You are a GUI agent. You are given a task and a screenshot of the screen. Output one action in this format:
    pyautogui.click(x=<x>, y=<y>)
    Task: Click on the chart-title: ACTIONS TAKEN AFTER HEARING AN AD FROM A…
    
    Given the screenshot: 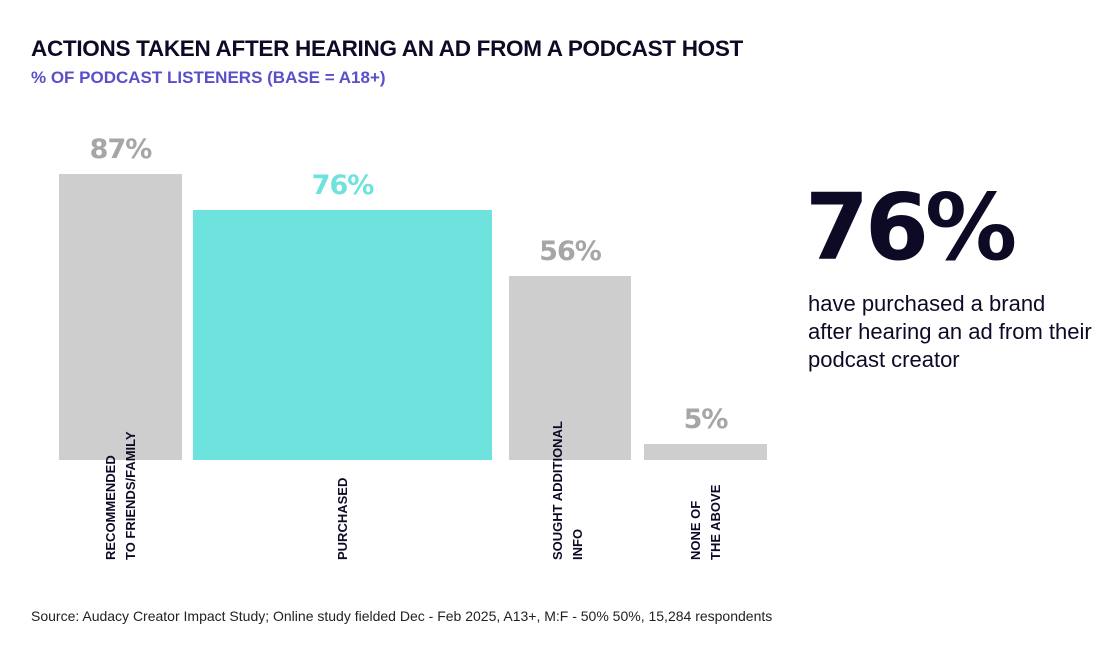 What is the action you would take?
    pyautogui.click(x=387, y=48)
    